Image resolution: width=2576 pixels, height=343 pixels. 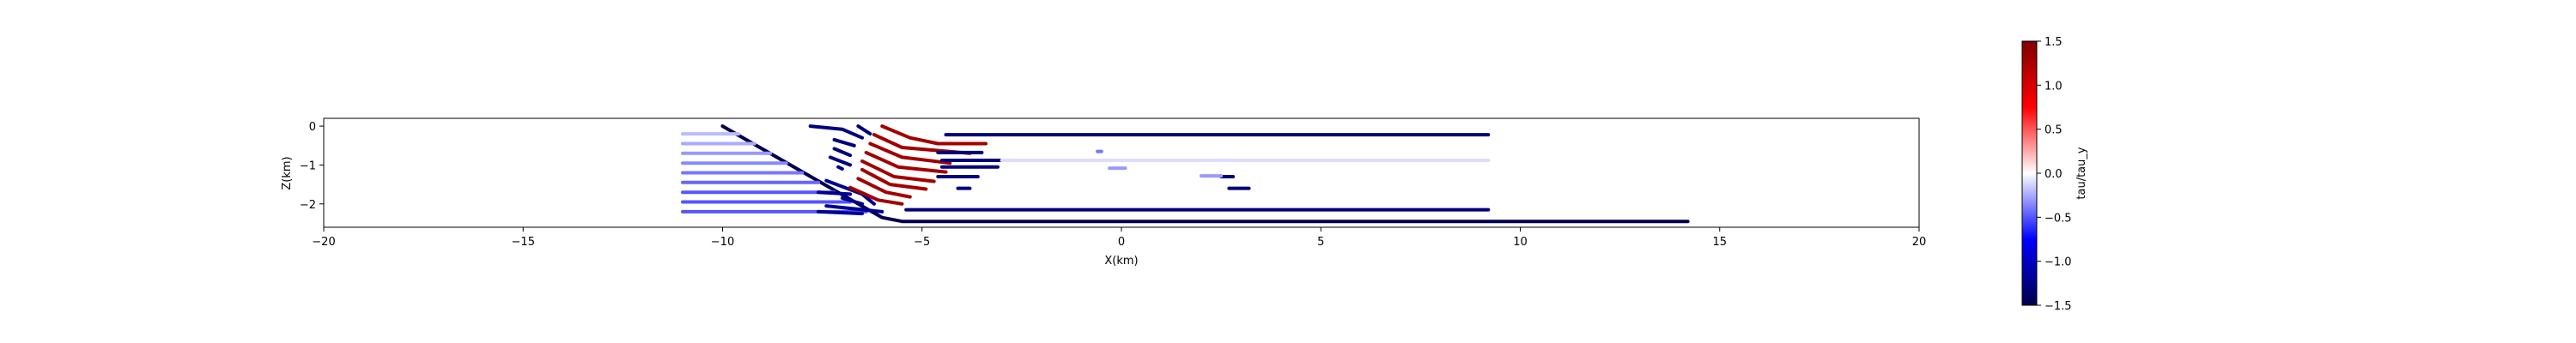 What do you see at coordinates (1122, 243) in the screenshot?
I see `x-tick-label: 0` at bounding box center [1122, 243].